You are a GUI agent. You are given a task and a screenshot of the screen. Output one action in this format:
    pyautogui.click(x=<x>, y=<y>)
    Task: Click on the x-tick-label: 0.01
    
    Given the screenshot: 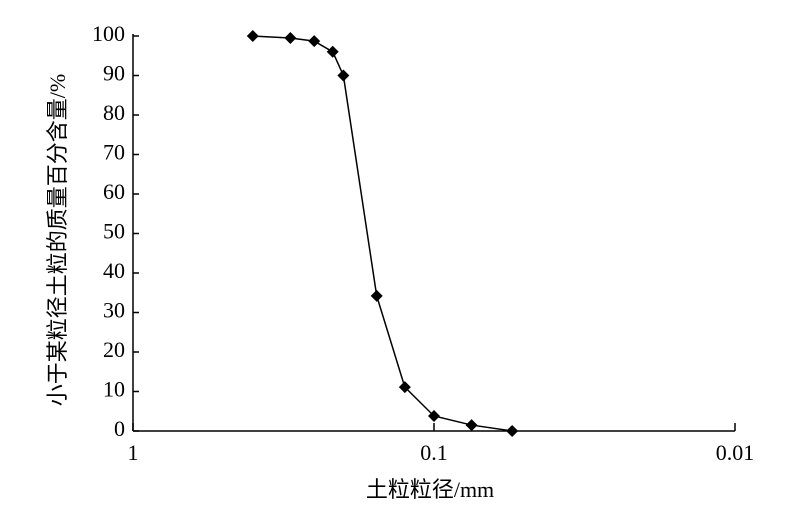 What is the action you would take?
    pyautogui.click(x=735, y=452)
    